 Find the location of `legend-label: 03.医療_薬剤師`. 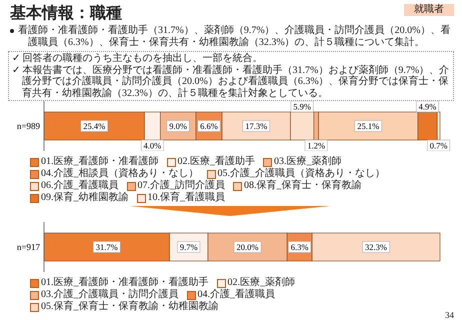

legend-label: 03.医療_薬剤師 is located at coordinates (308, 162).